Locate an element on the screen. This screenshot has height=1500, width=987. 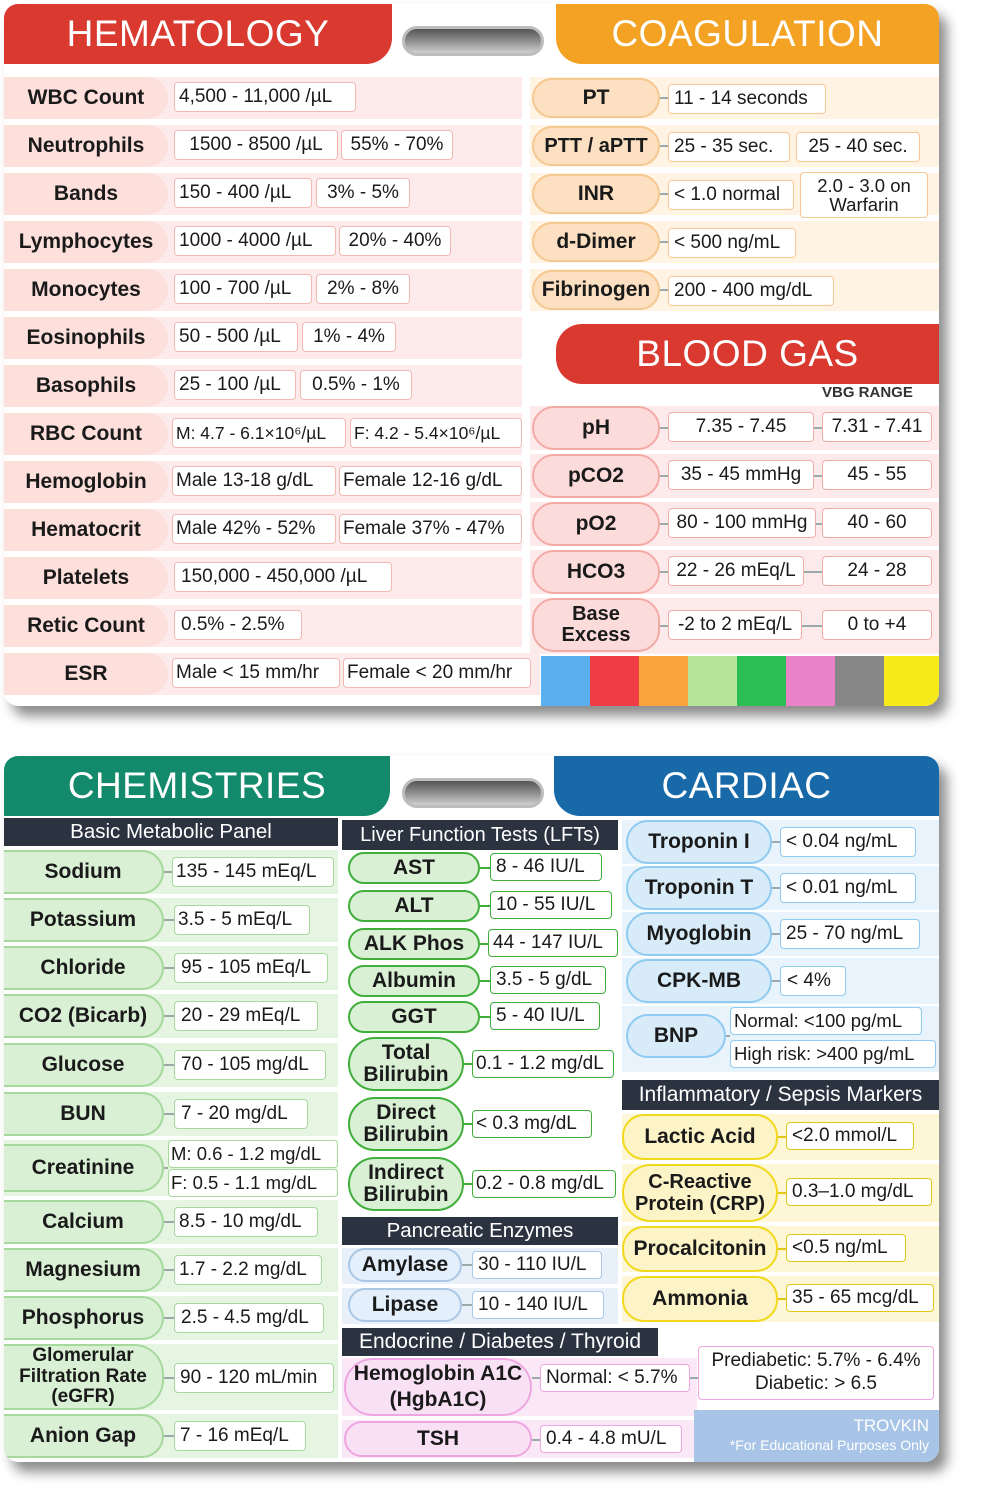
row-label: Sodium is located at coordinates (84, 872).